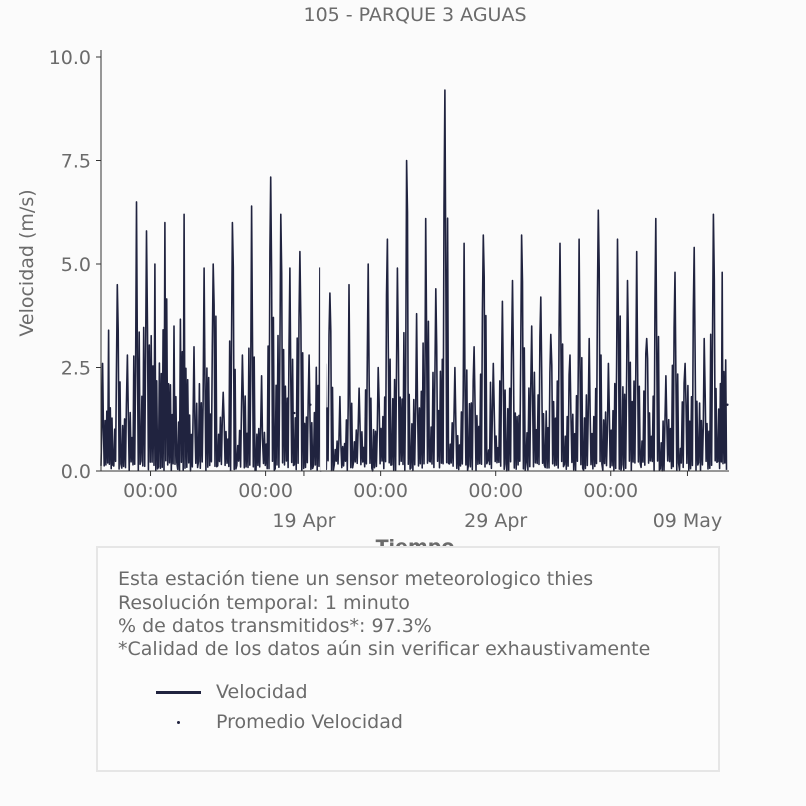 The height and width of the screenshot is (806, 806). Describe the element at coordinates (303, 521) in the screenshot. I see `x-tick-date-label: 19 Apr` at that location.